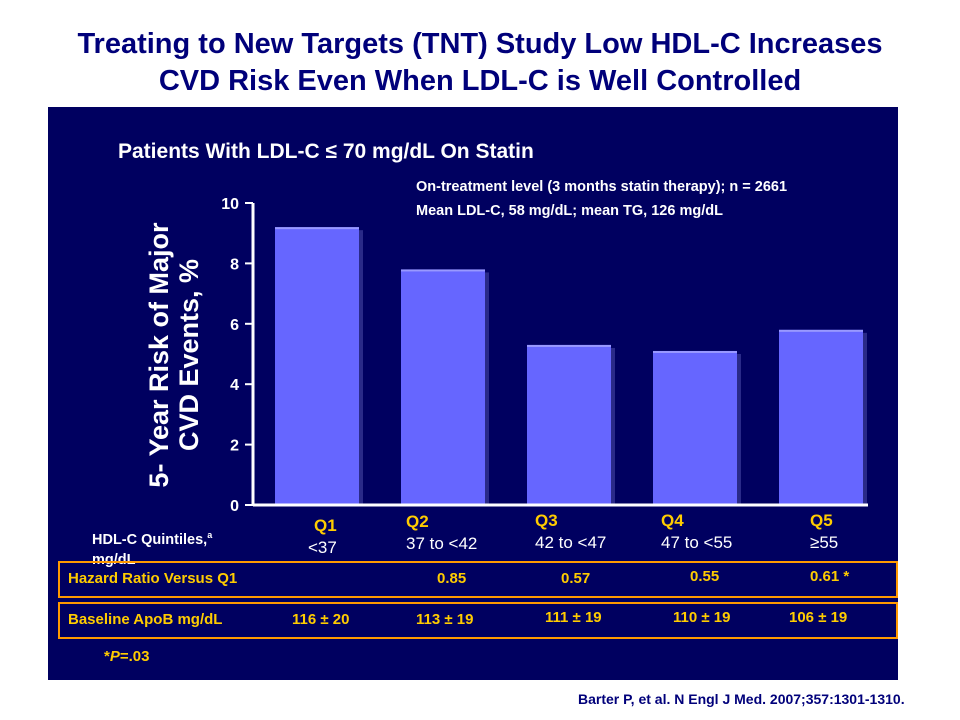  What do you see at coordinates (571, 542) in the screenshot?
I see `quintile-range: 42 to <47` at bounding box center [571, 542].